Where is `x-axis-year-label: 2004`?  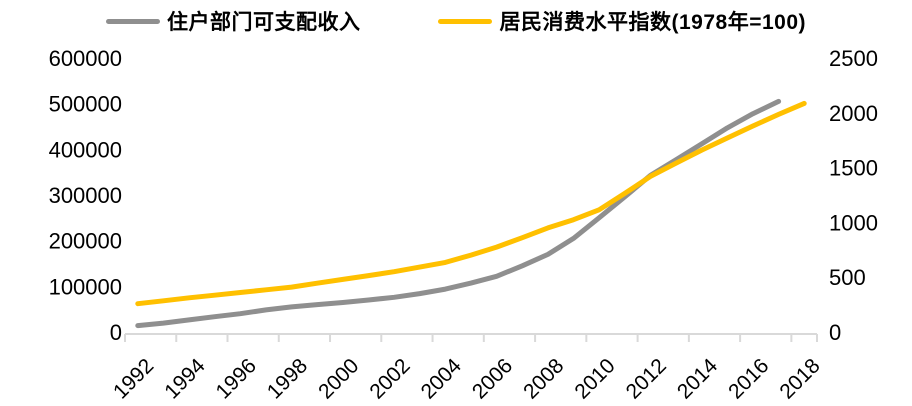
x-axis-year-label: 2004 is located at coordinates (442, 379).